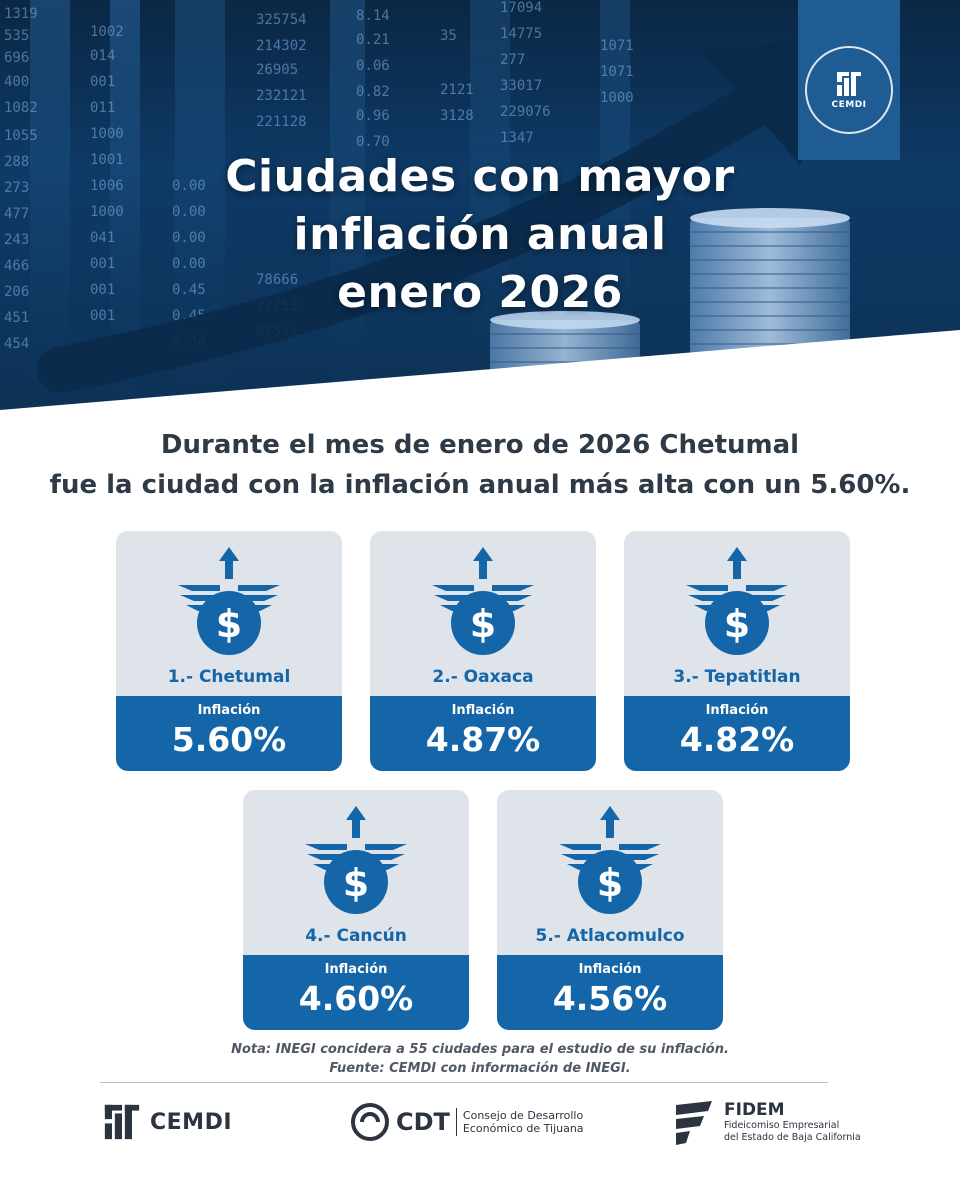  What do you see at coordinates (525, 112) in the screenshot?
I see `svg-text: 229076` at bounding box center [525, 112].